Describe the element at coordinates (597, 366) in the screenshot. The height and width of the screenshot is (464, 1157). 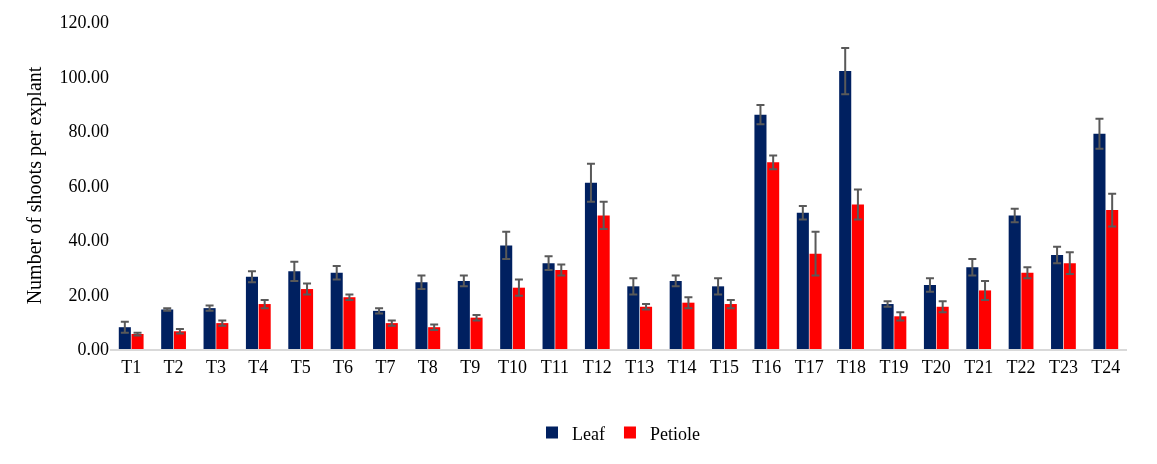
I see `x-tick-label: T12` at that location.